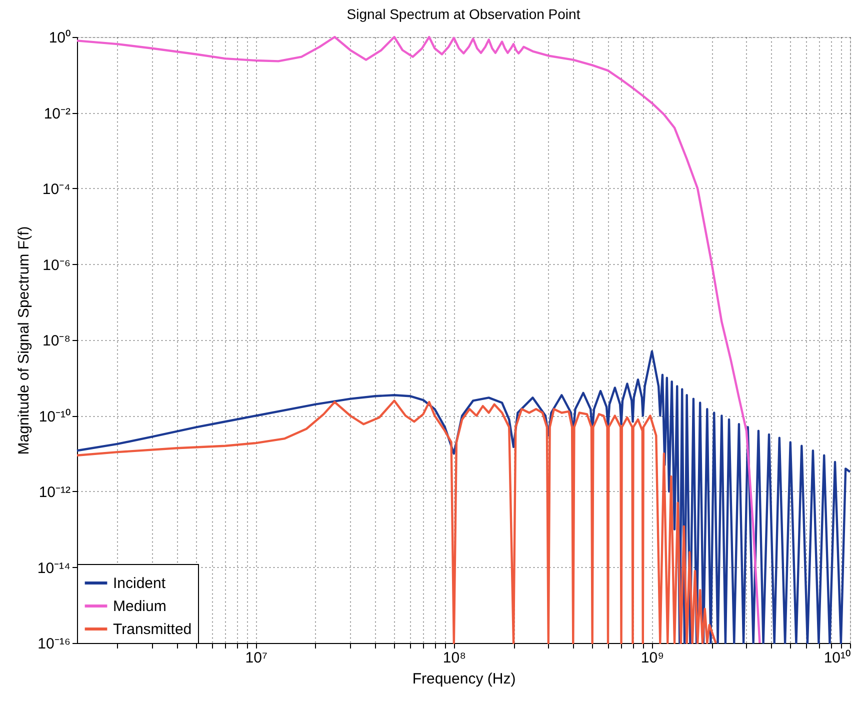 This screenshot has height=703, width=866. What do you see at coordinates (56, 341) in the screenshot?
I see `y-tick-label: 10⁻⁸` at bounding box center [56, 341].